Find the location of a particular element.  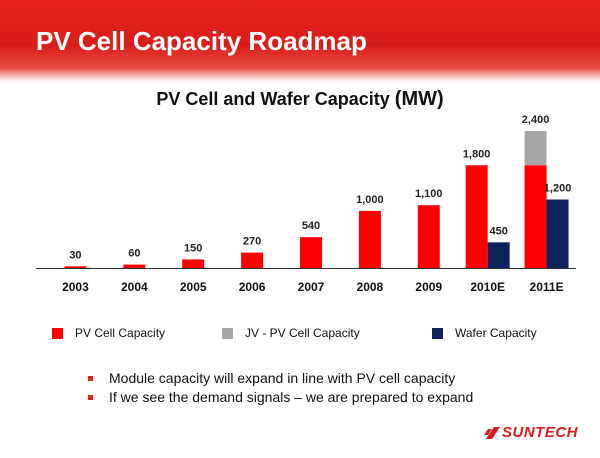

legend-label-wafer: Wafer Capacity is located at coordinates (496, 333).